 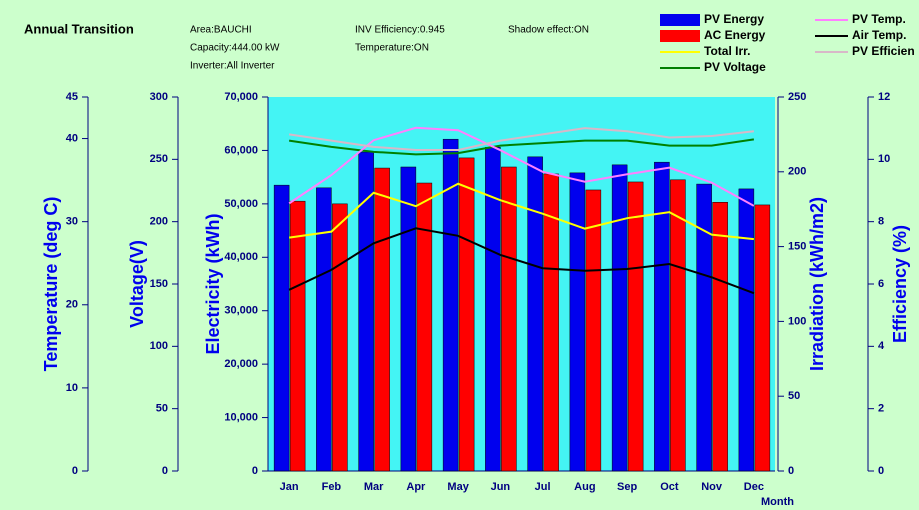 What do you see at coordinates (289, 487) in the screenshot?
I see `x-tick-label: Jan` at bounding box center [289, 487].